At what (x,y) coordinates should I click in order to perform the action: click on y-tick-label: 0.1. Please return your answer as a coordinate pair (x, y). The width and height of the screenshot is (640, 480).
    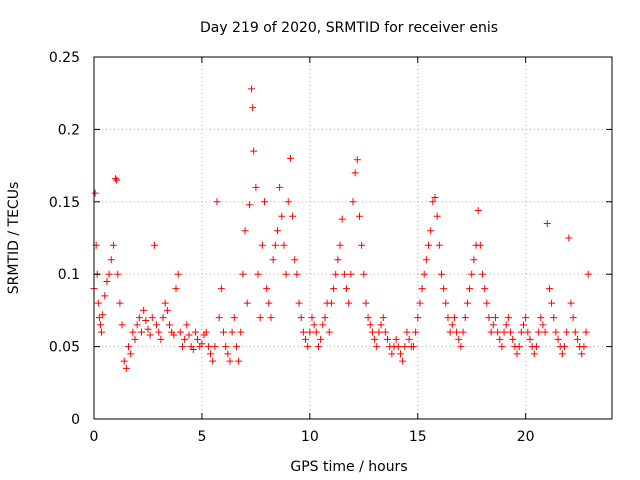
    Looking at the image, I should click on (69, 275).